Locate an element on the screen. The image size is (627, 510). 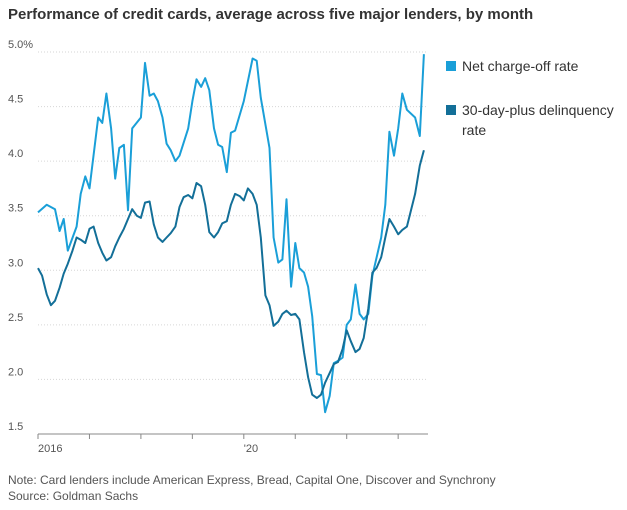
legend-swatch-net-charge-off is located at coordinates (451, 66).